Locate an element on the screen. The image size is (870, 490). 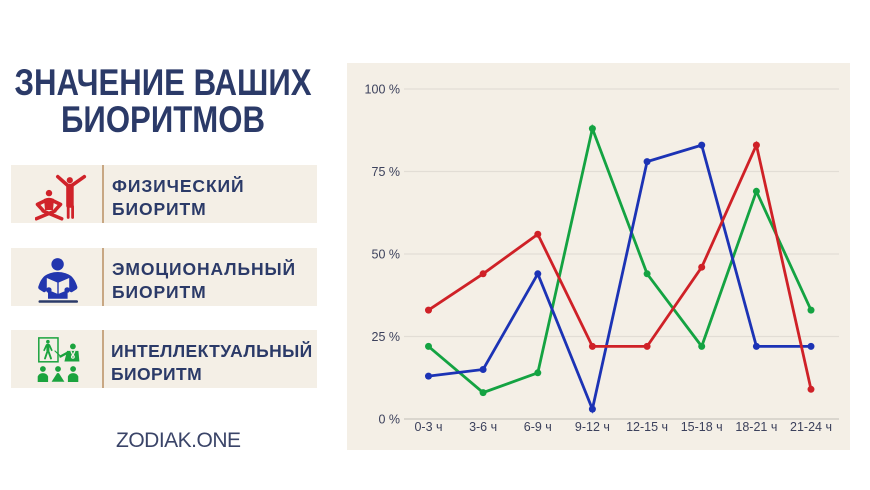
svg-text: 100 % is located at coordinates (382, 90).